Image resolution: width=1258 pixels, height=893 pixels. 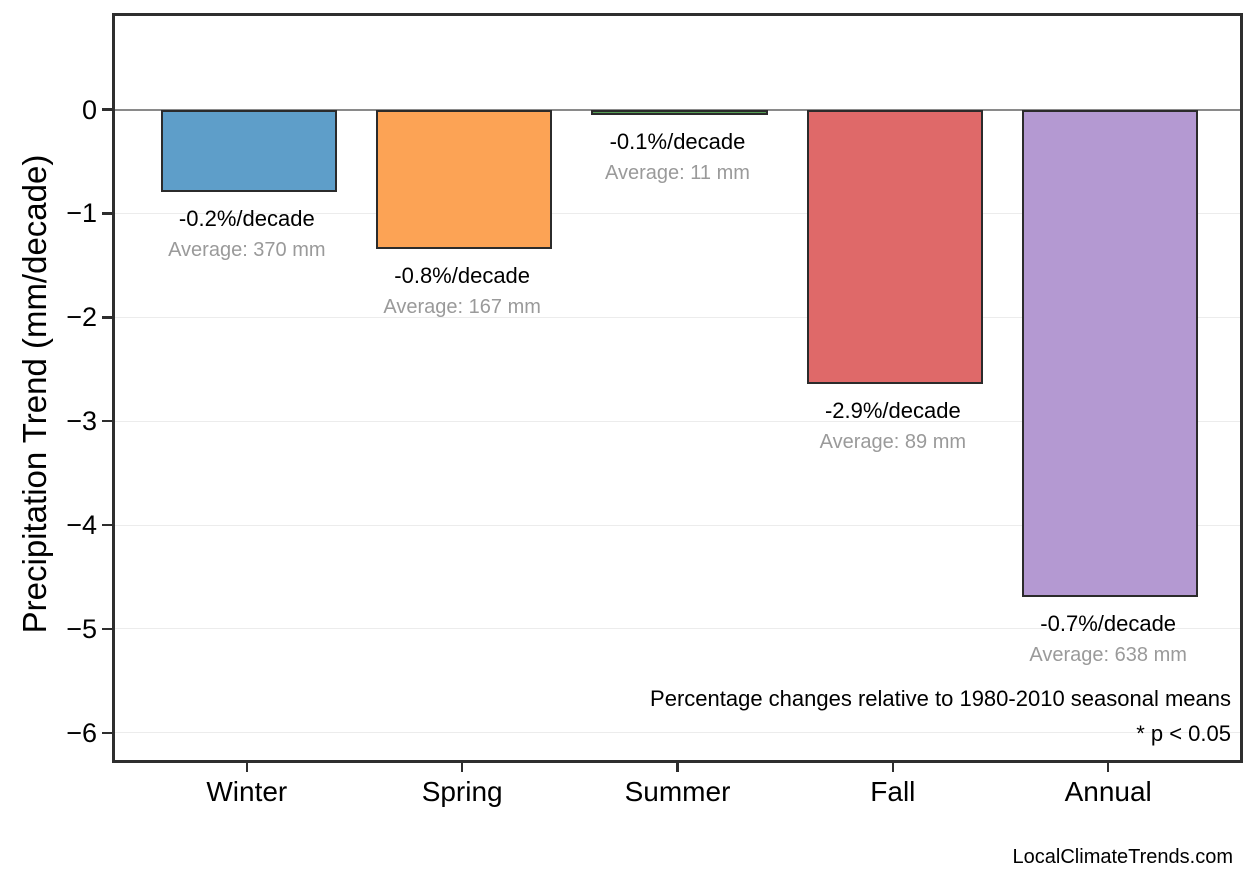 I want to click on bar-pct-label-winter: -0.2%/decade, so click(x=246, y=218).